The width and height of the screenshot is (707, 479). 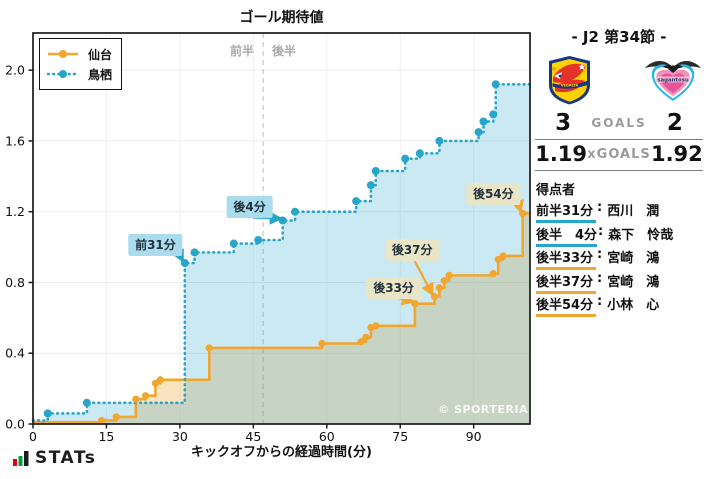 What do you see at coordinates (281, 452) in the screenshot?
I see `x-axis-label: キックオフからの経過時間(分)` at bounding box center [281, 452].